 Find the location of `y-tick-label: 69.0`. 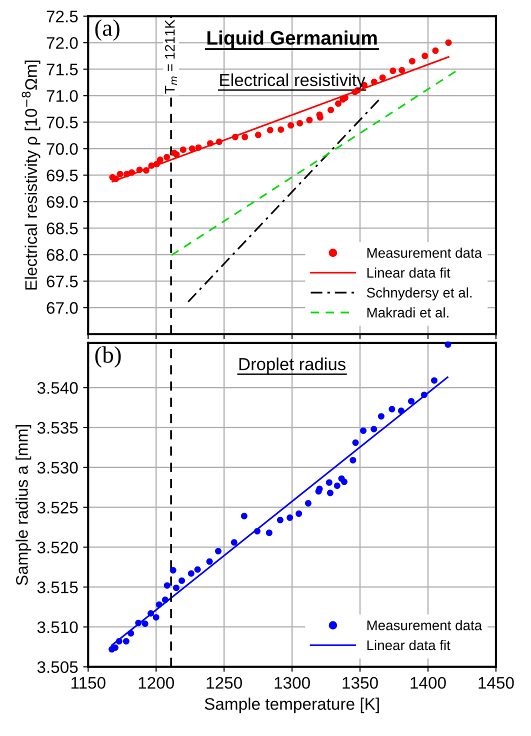

y-tick-label: 69.0 is located at coordinates (62, 202).